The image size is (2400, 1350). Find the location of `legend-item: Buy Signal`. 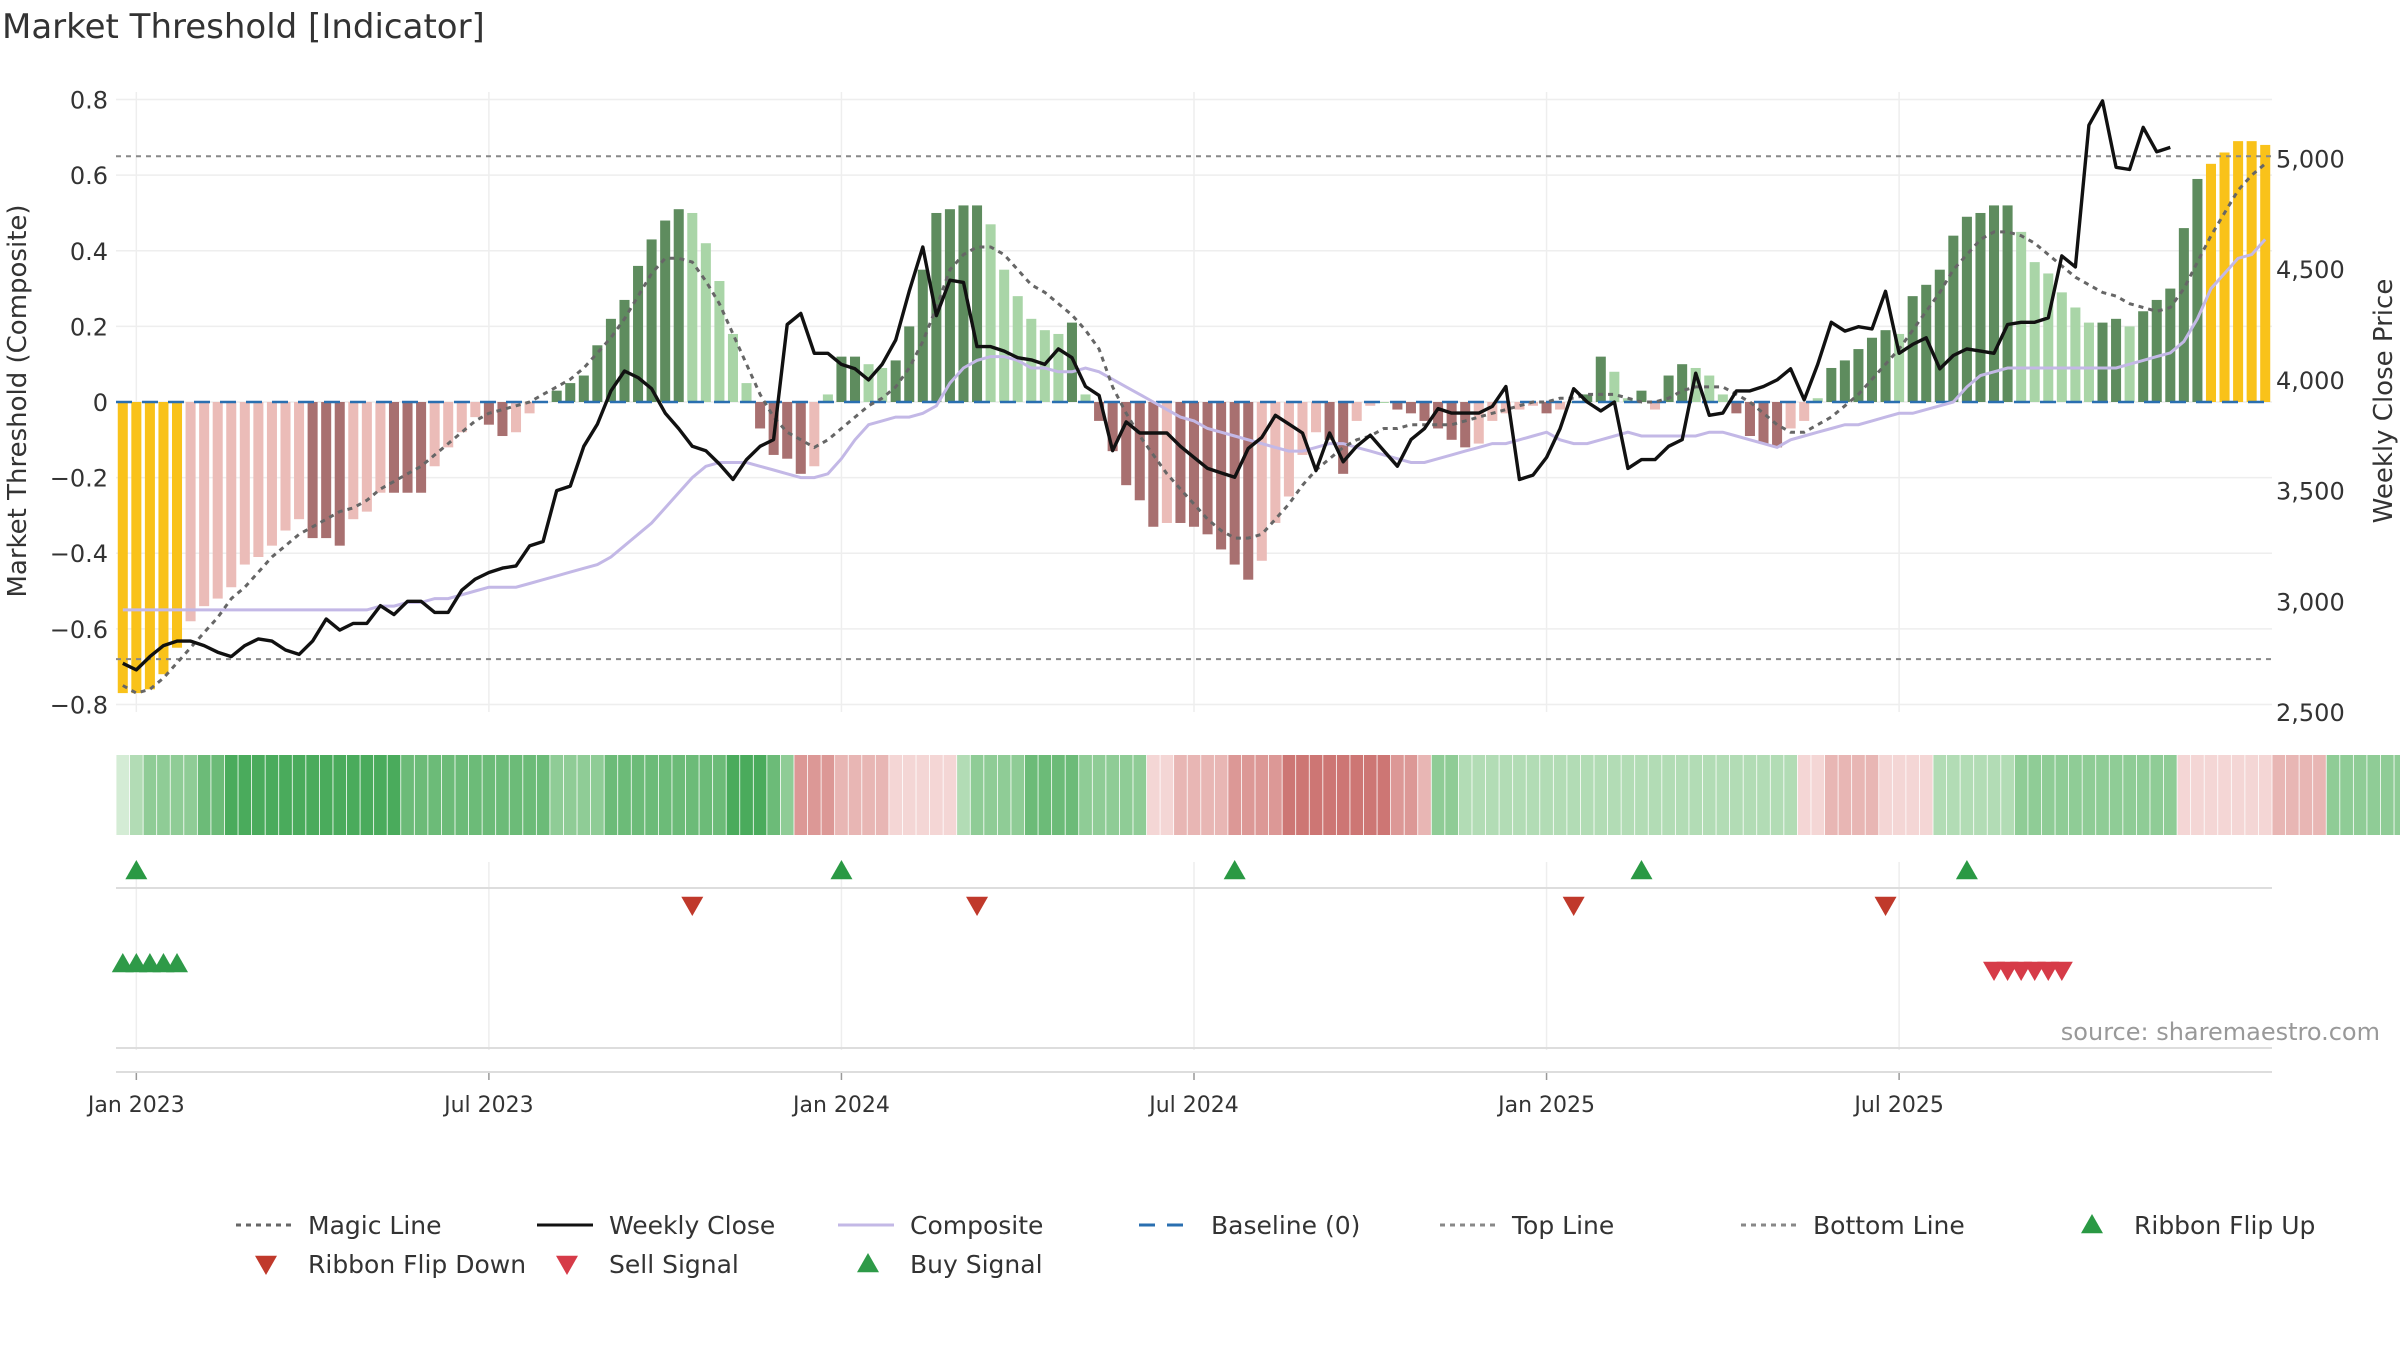

legend-item: Buy Signal is located at coordinates (950, 1264).